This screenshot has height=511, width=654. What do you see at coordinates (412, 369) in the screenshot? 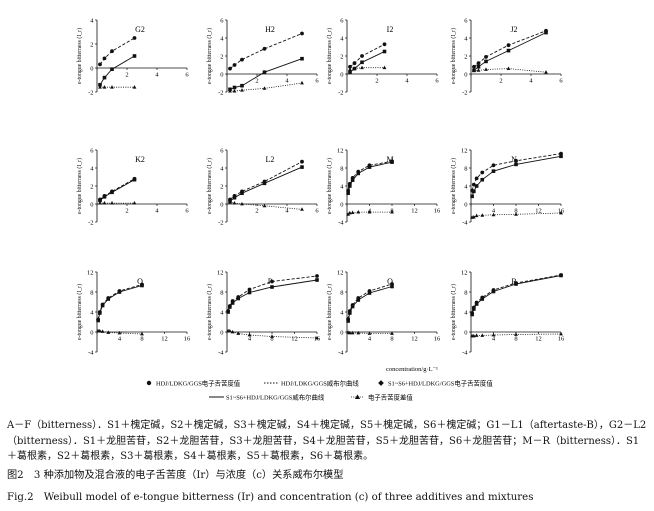
I see `x-axis-label: concentration/g·L⁻¹` at bounding box center [412, 369].